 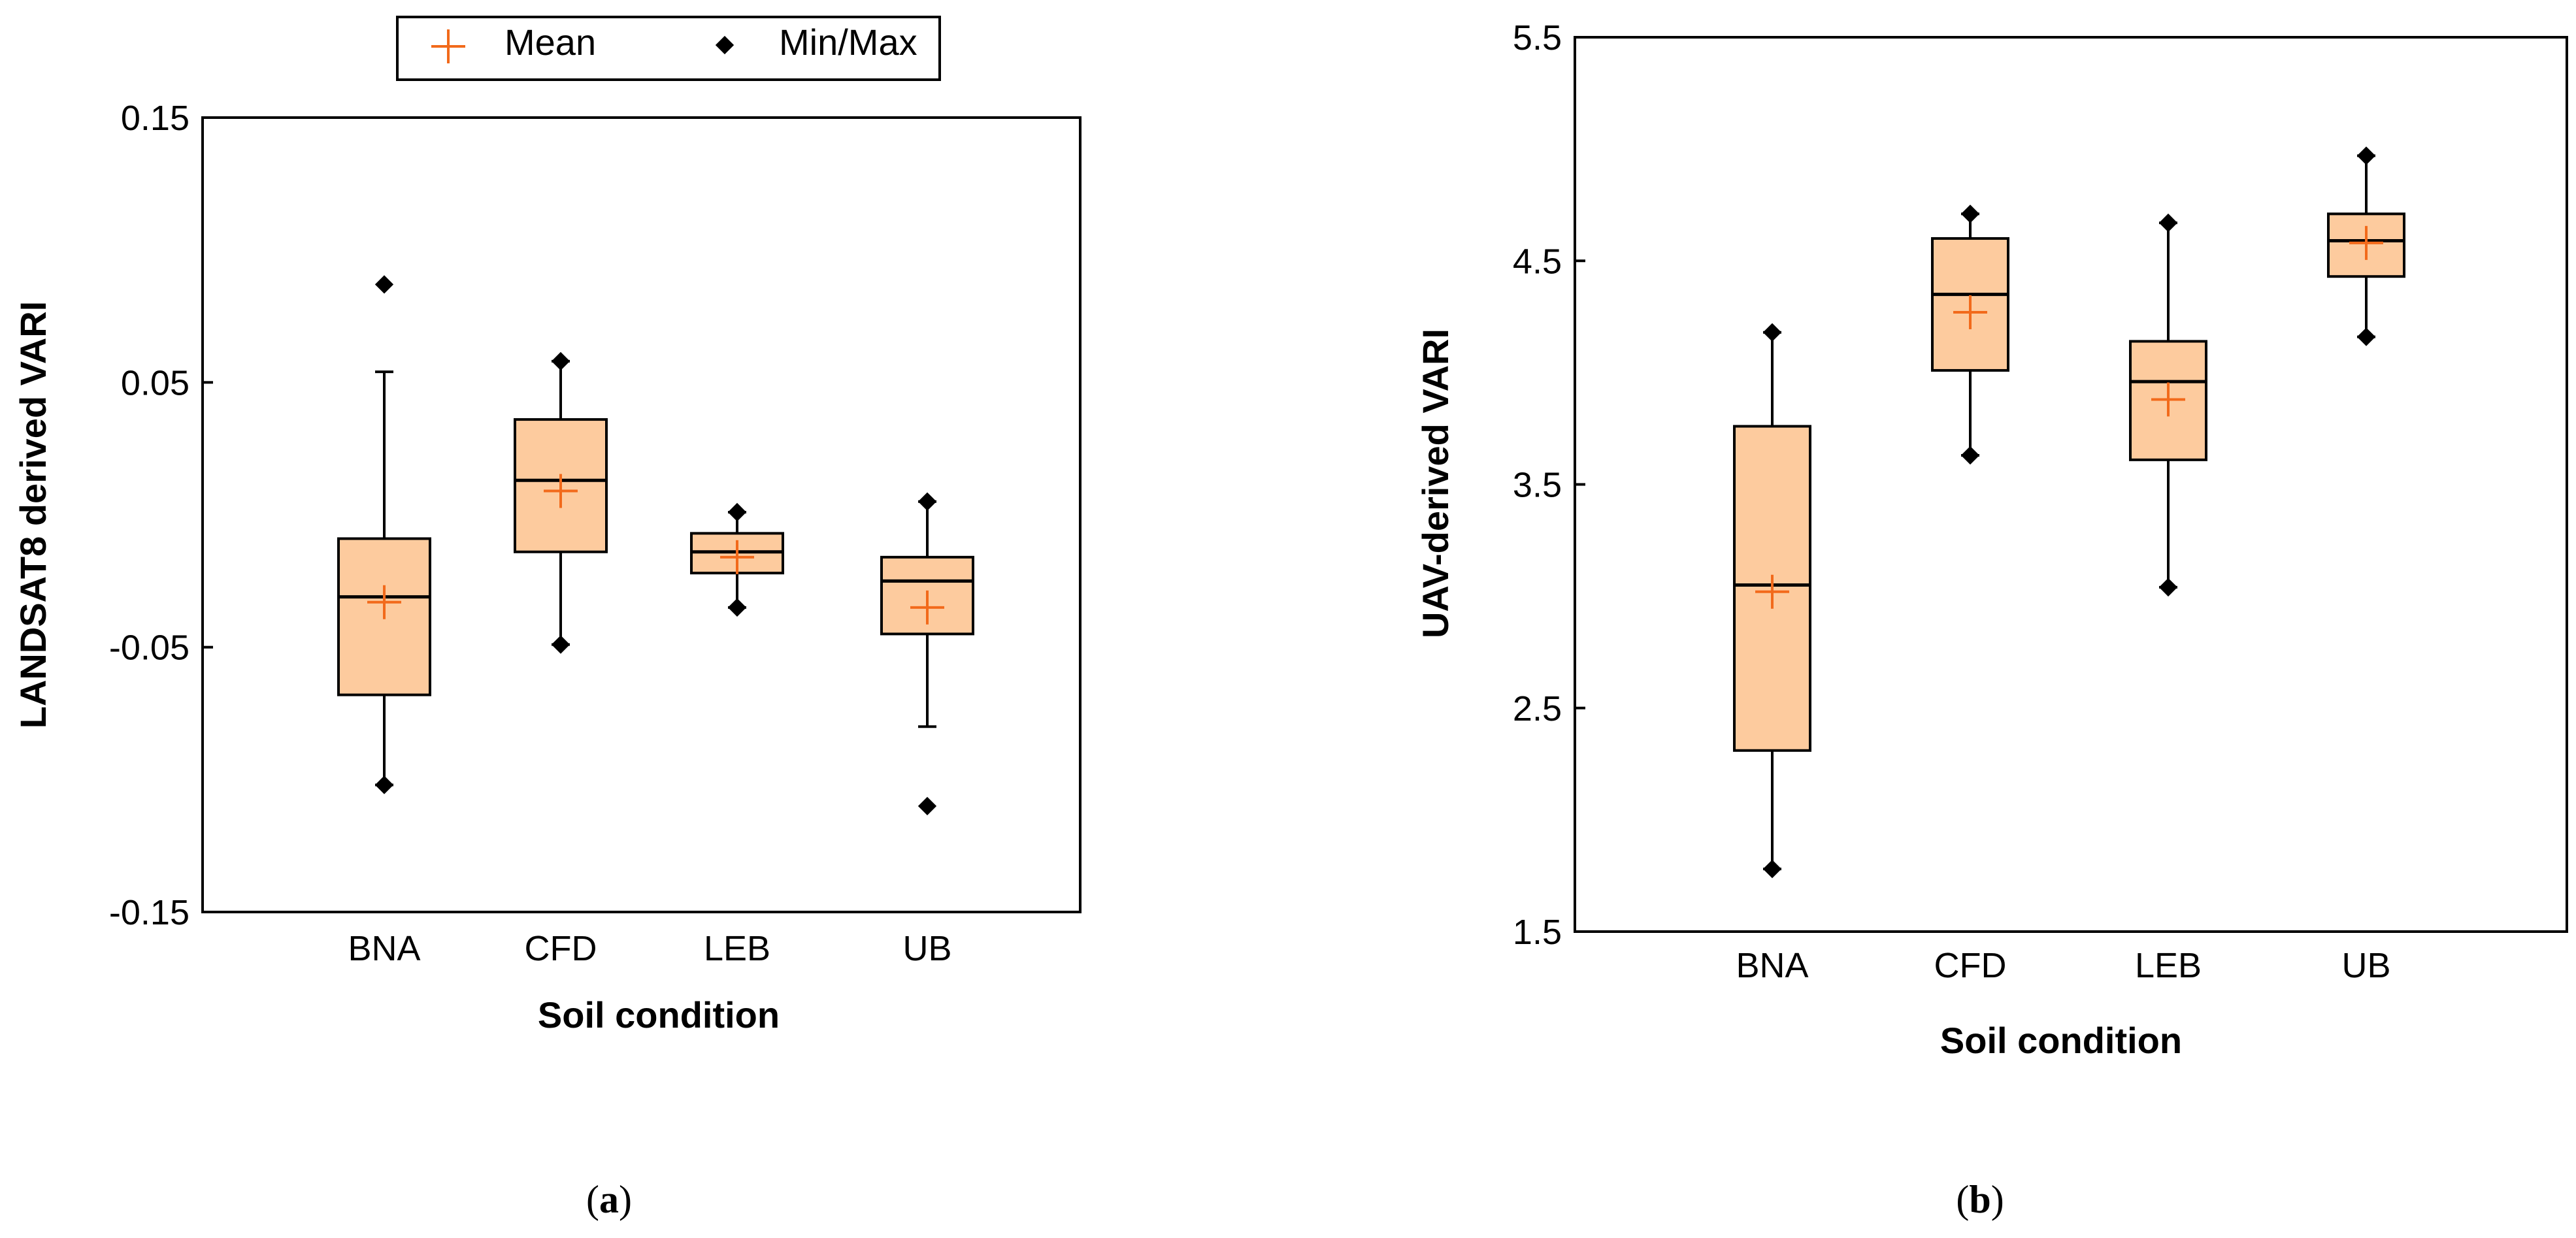 What do you see at coordinates (2063, 966) in the screenshot?
I see `panel-b-x-axis: BNA CFD LEB UB` at bounding box center [2063, 966].